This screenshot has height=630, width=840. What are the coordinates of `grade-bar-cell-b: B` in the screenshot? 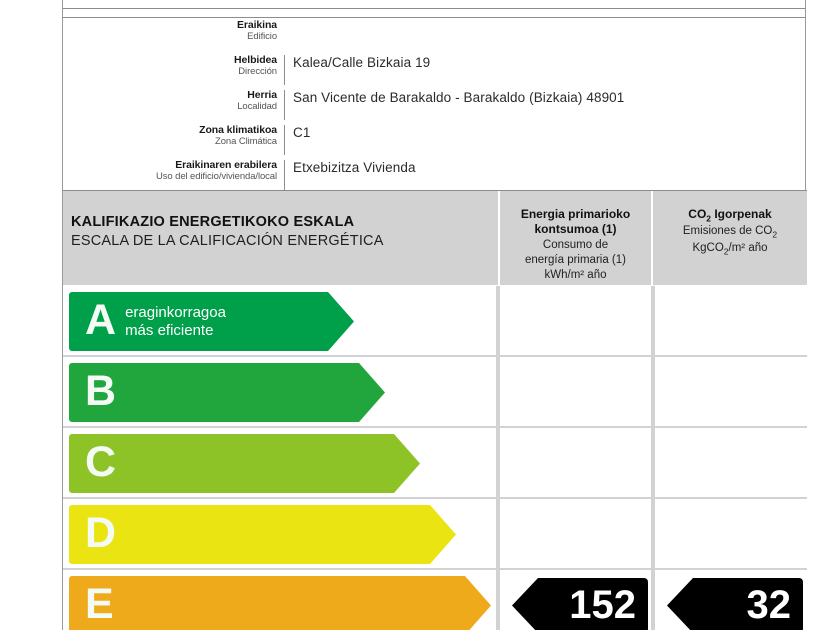 It's located at (279, 392).